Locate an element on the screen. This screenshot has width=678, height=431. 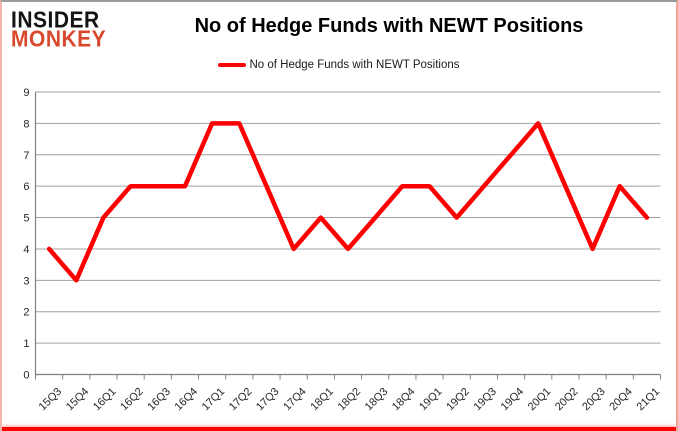
x-axis-label: 19Q4 is located at coordinates (513, 400).